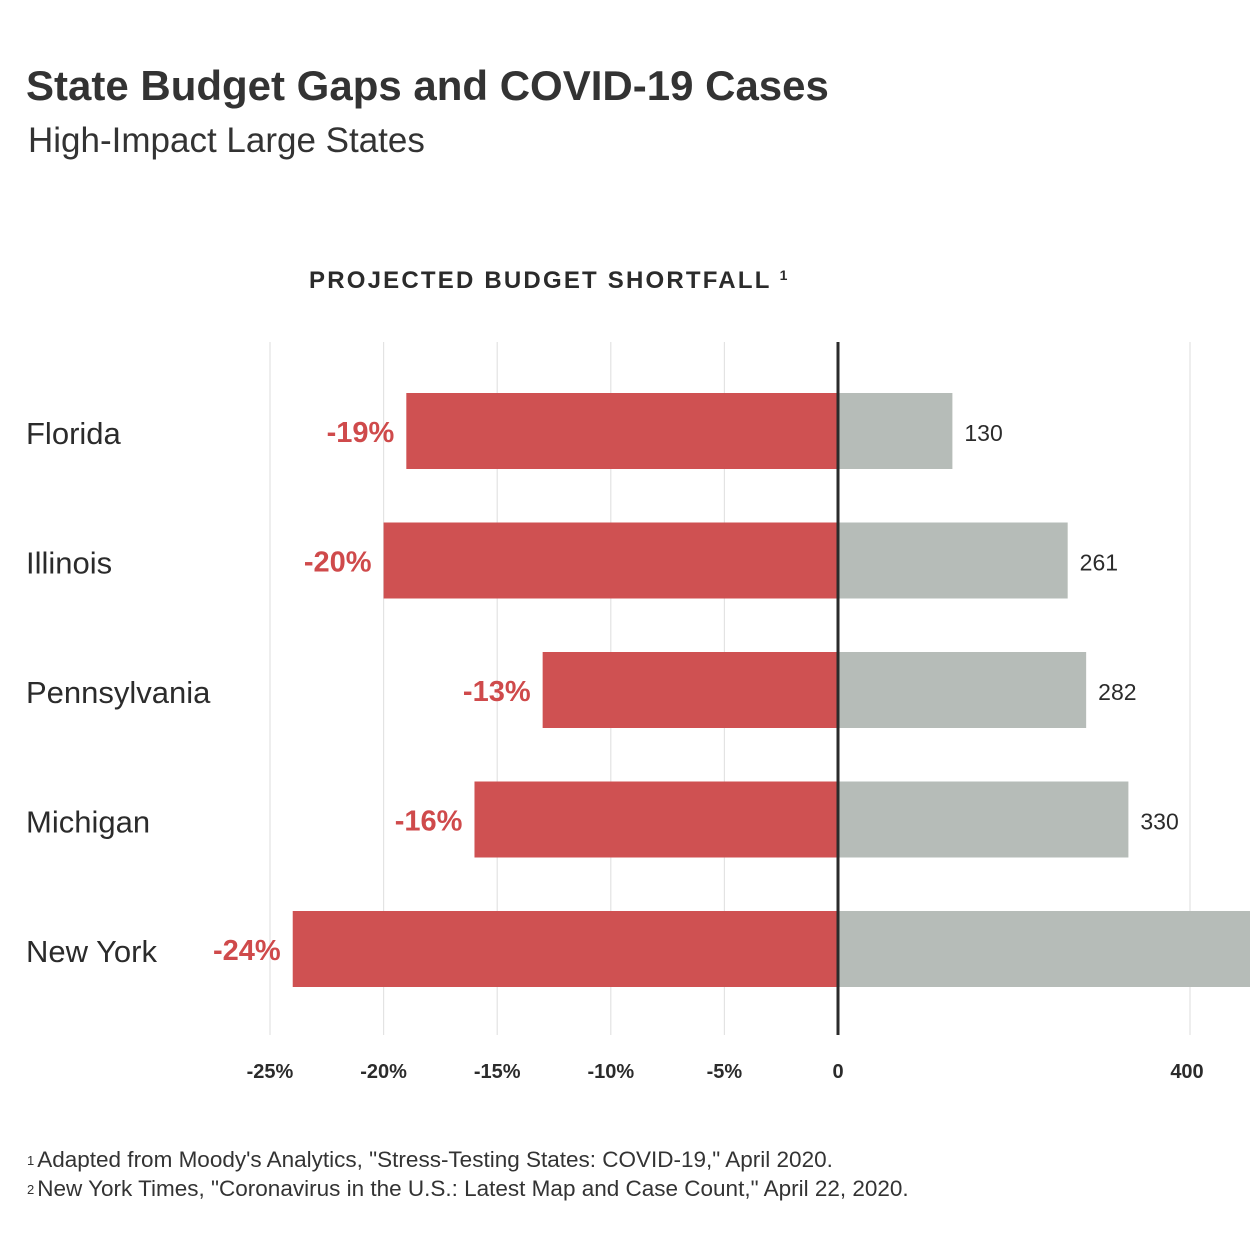  What do you see at coordinates (361, 433) in the screenshot?
I see `shortfall-value-label: -19%` at bounding box center [361, 433].